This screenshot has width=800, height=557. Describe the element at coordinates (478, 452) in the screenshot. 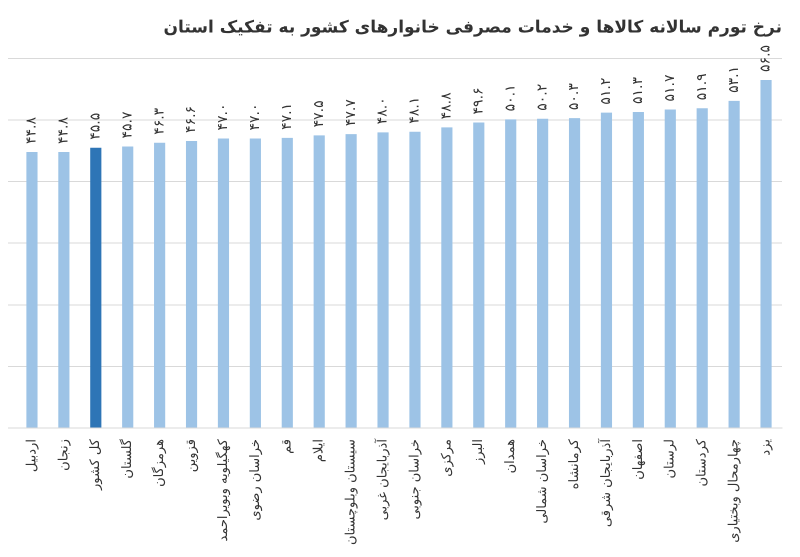

I see `x-tick-label: البرز` at that location.